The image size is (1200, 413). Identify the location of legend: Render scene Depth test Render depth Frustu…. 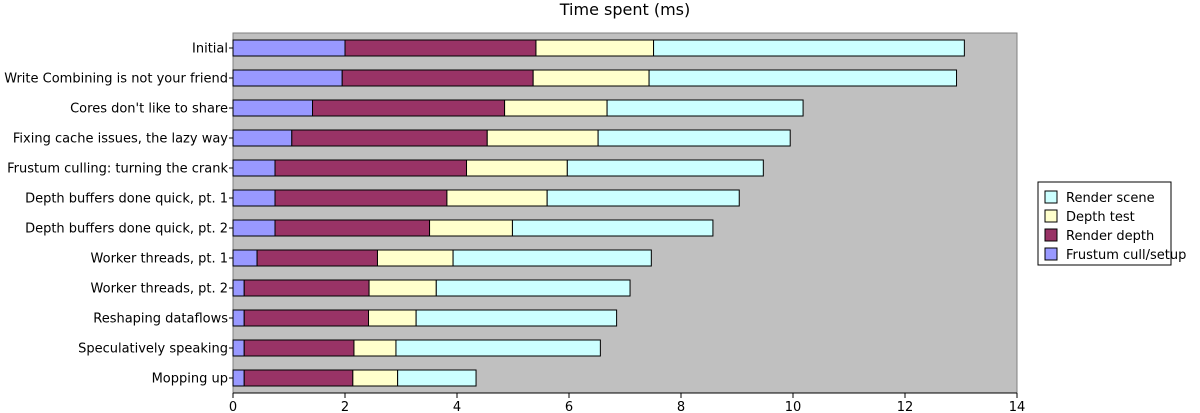
(1111, 223).